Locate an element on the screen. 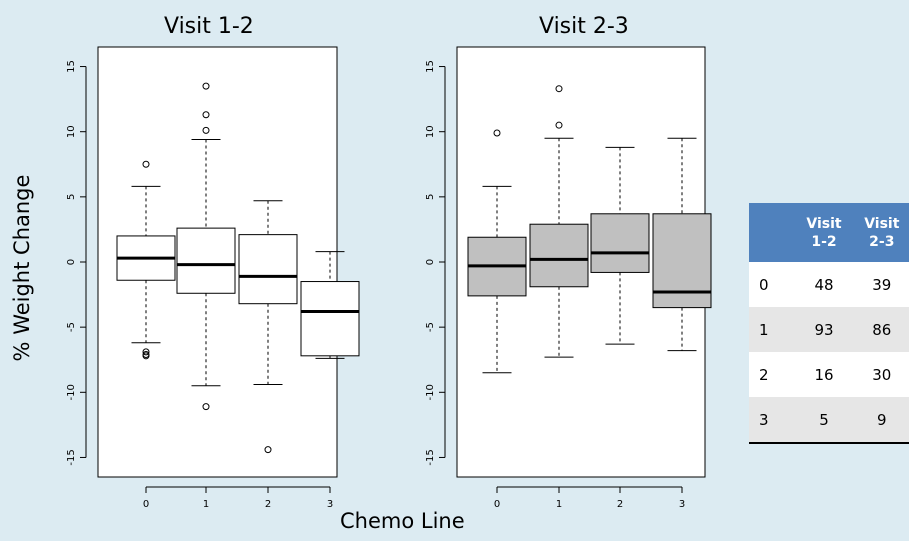  table-row: 0 48 39 is located at coordinates (829, 284).